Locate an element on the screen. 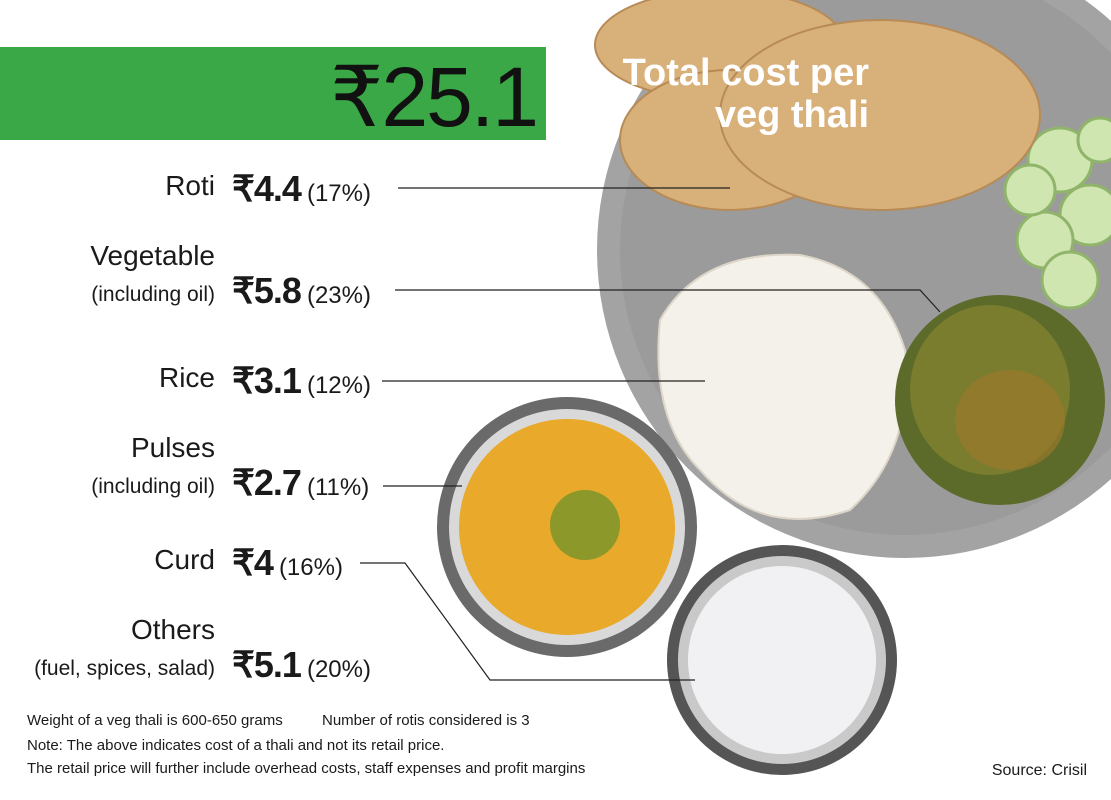 This screenshot has width=1111, height=800. vegetable is located at coordinates (1000, 400).